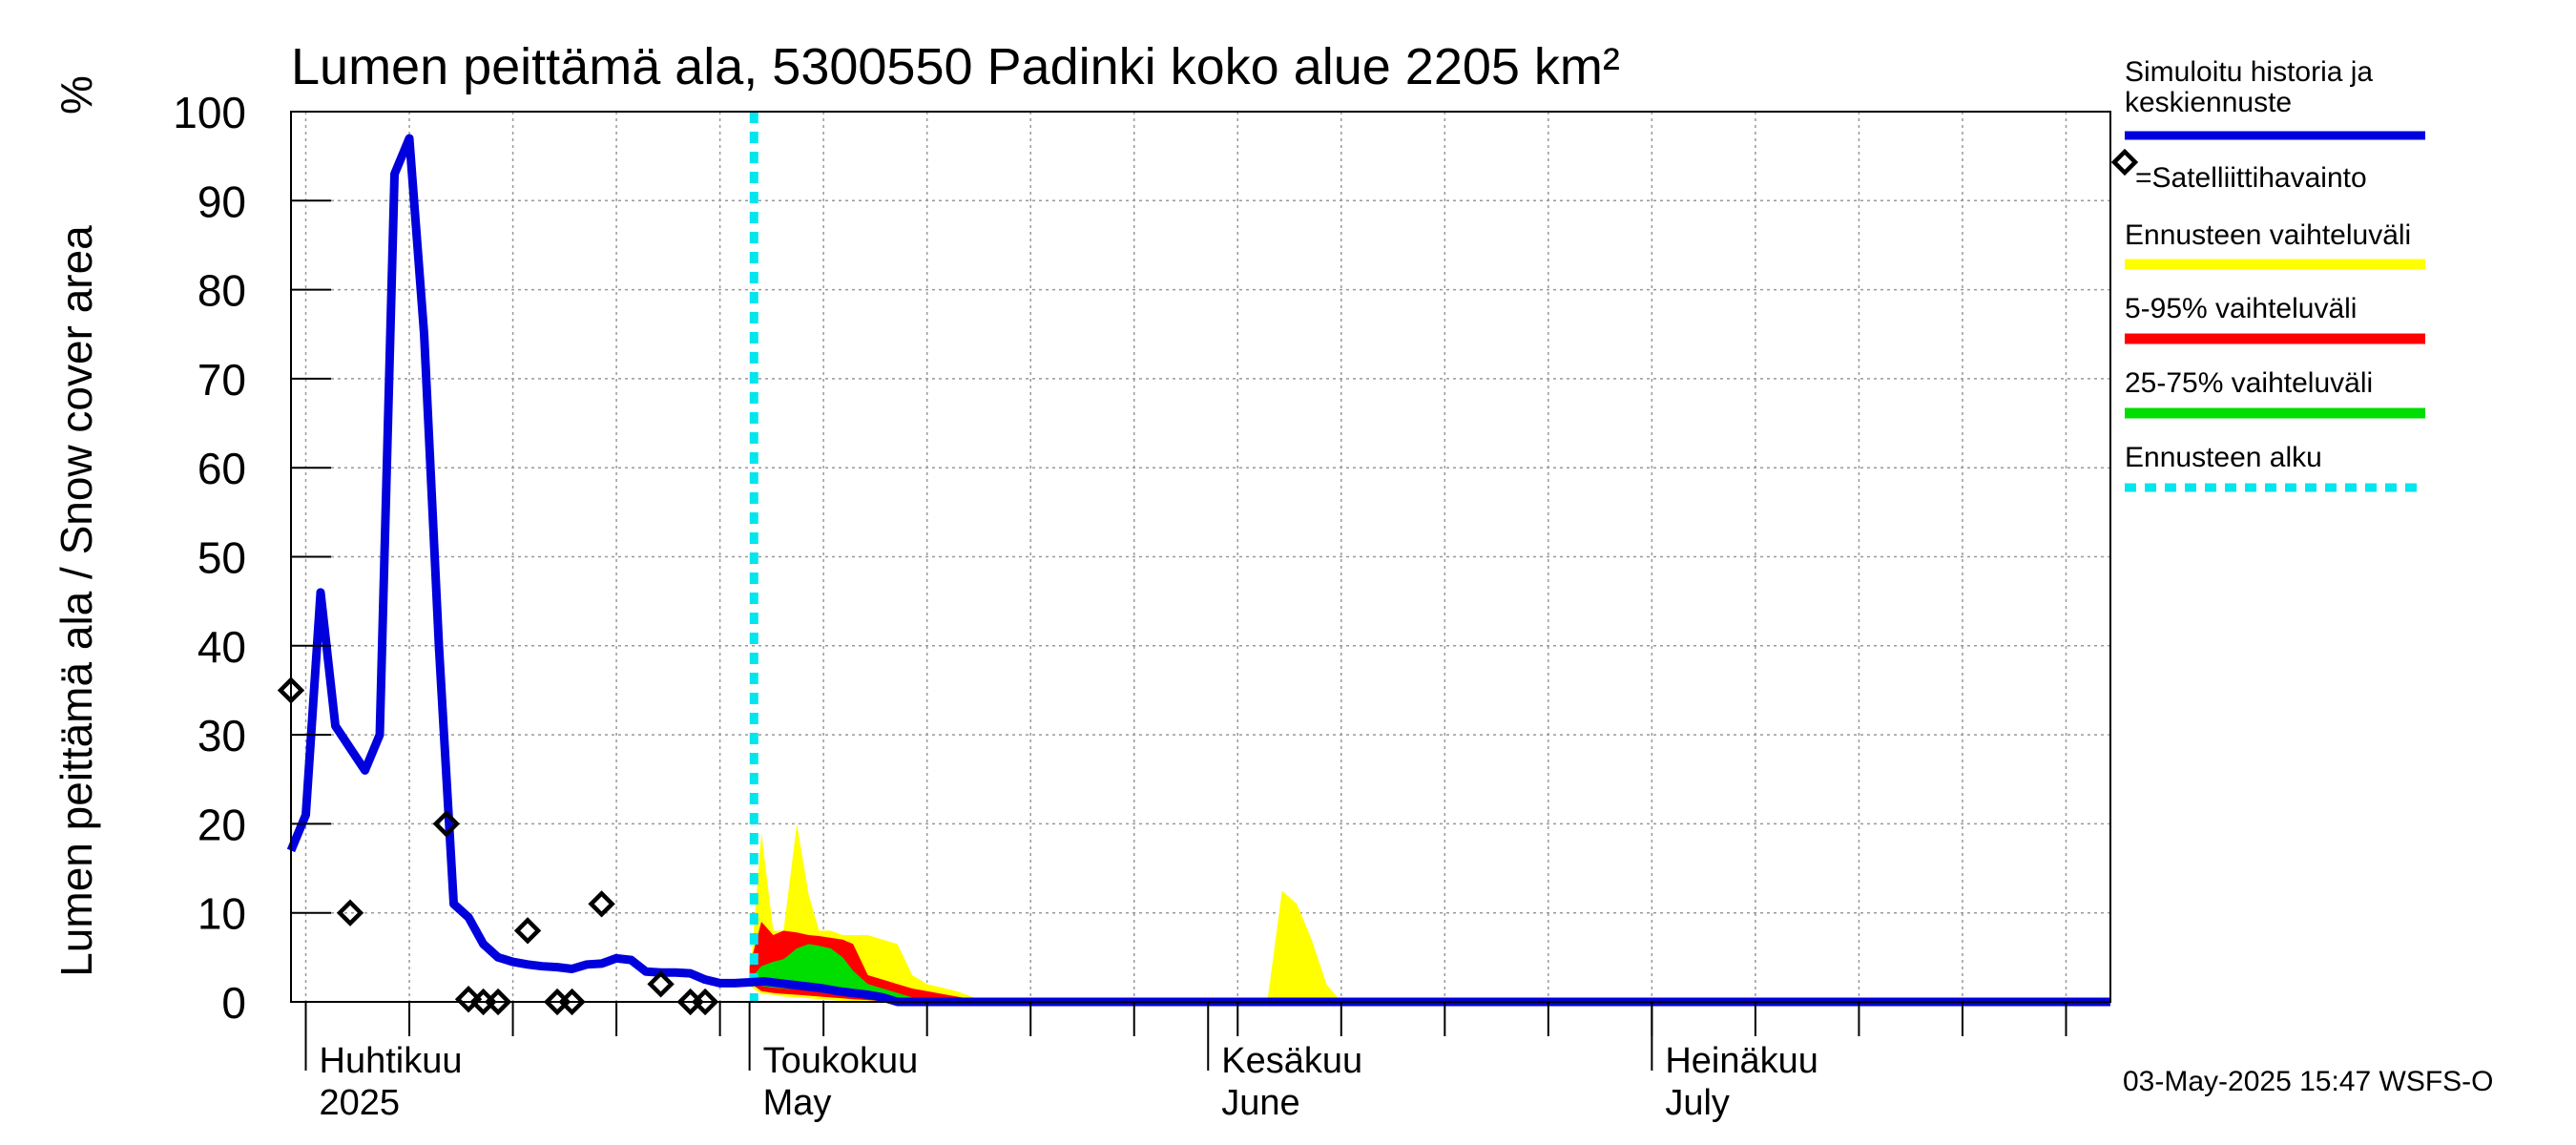 The image size is (2576, 1145). What do you see at coordinates (391, 1061) in the screenshot?
I see `month-label-fi-0: Huhtikuu` at bounding box center [391, 1061].